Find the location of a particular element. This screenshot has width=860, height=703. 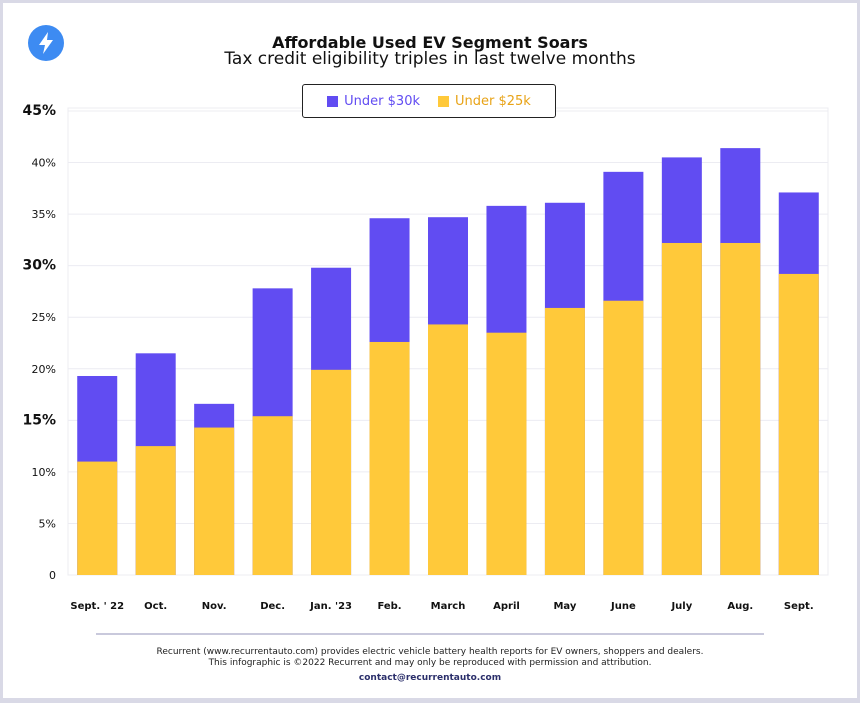

legend-item-under-25k: Under $25k is located at coordinates (484, 101).